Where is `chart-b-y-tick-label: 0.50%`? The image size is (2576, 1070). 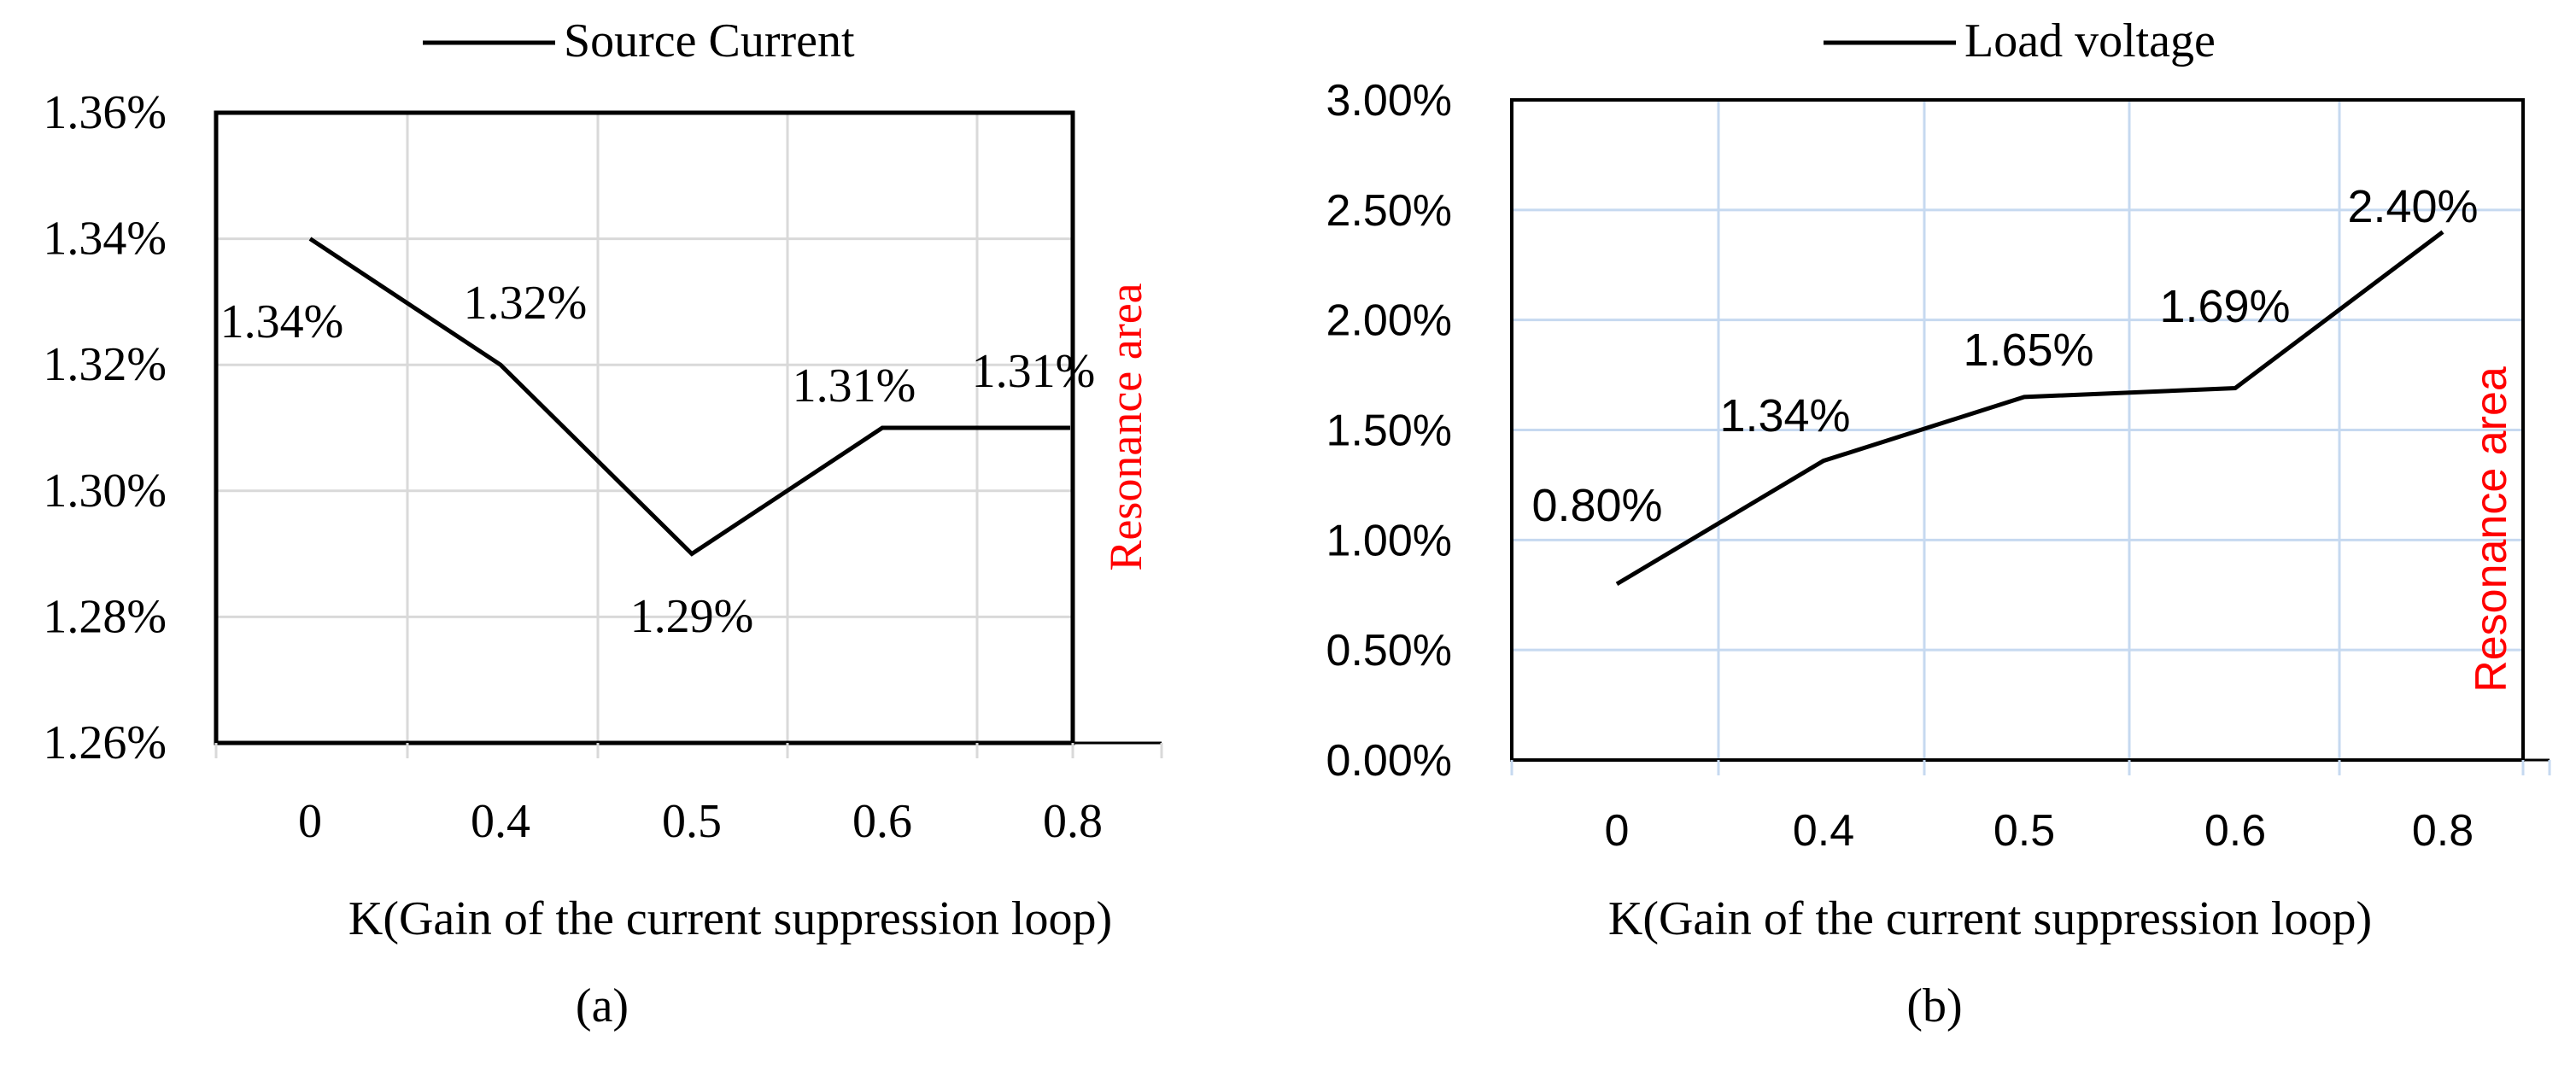 chart-b-y-tick-label: 0.50% is located at coordinates (1389, 651).